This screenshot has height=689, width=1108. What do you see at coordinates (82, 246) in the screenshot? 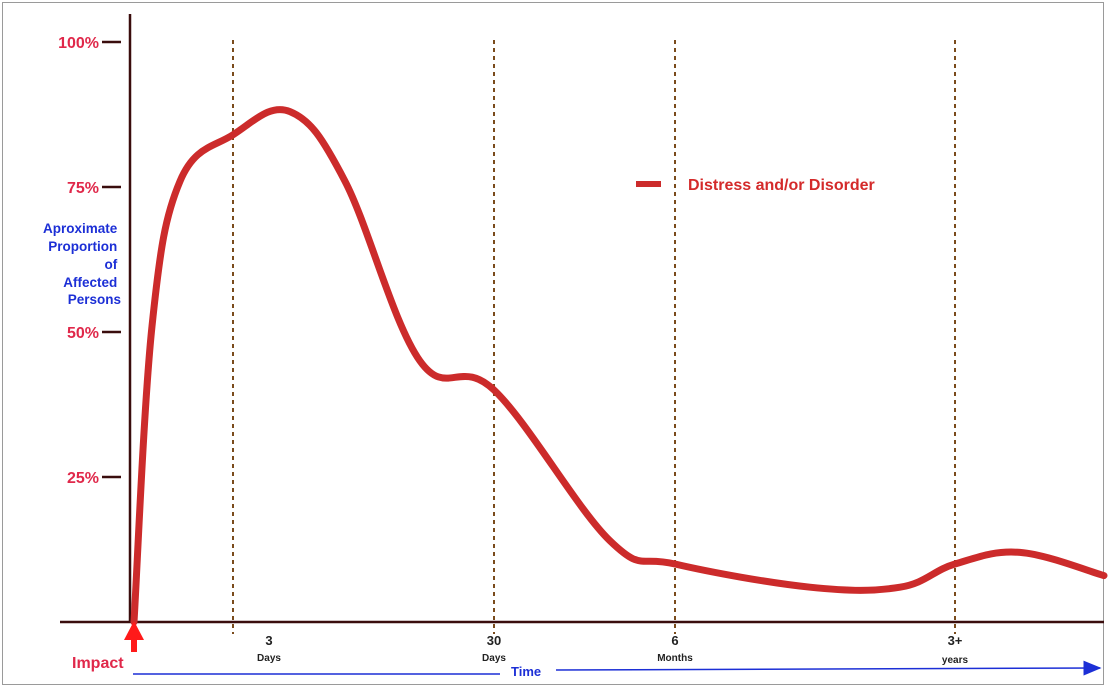
I see `y-axis-label-line-2: Proportion` at bounding box center [82, 246].